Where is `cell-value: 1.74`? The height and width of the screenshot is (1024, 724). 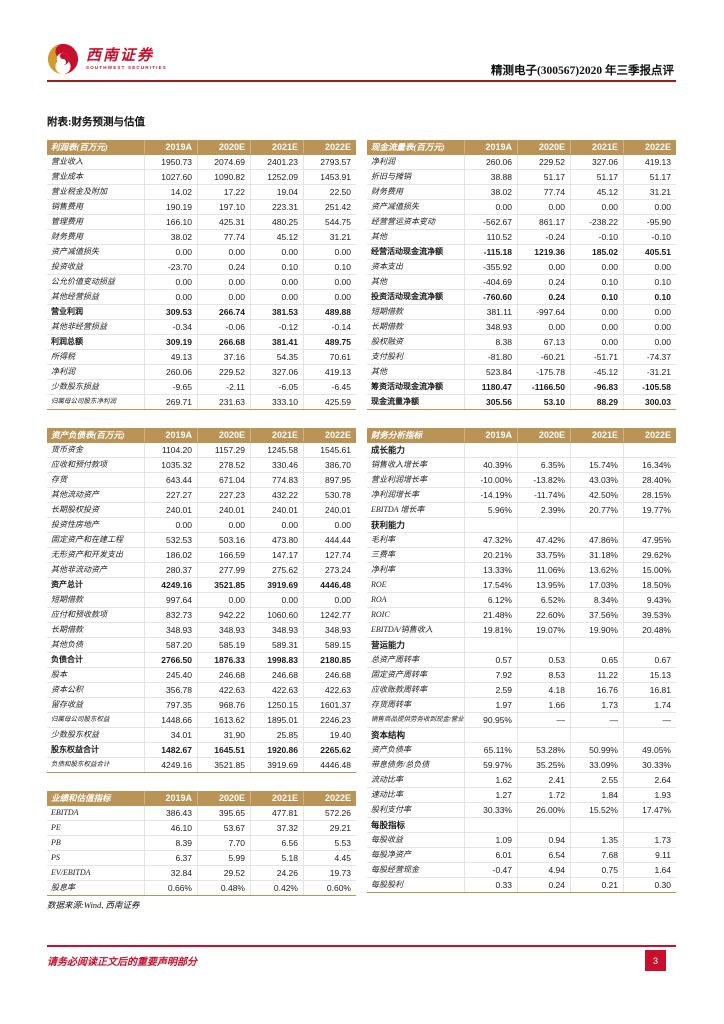
cell-value: 1.74 is located at coordinates (649, 705).